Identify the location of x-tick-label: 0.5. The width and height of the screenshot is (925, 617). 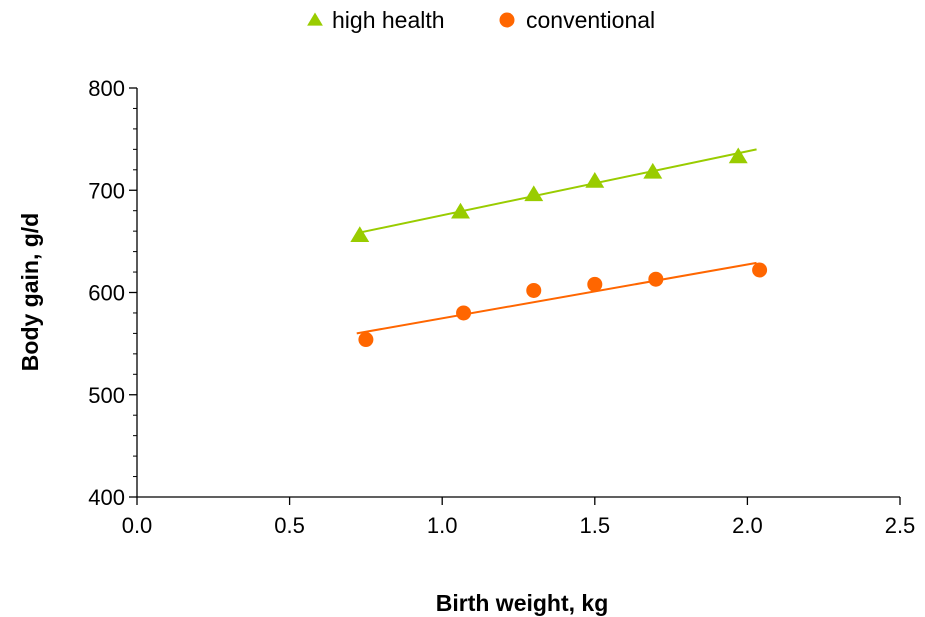
(289, 525).